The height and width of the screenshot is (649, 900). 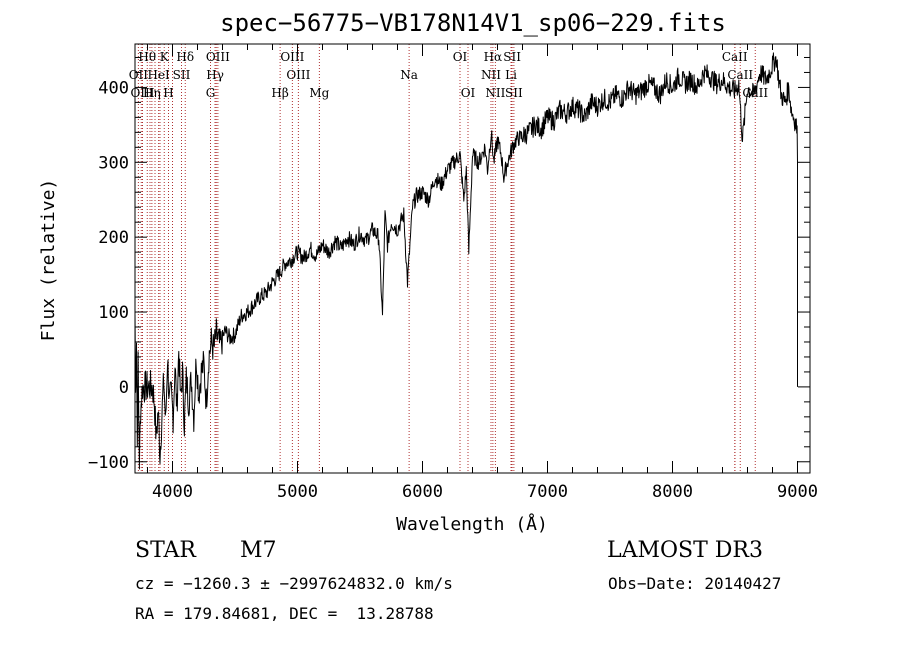 What do you see at coordinates (172, 492) in the screenshot?
I see `x-tick-label: 4000` at bounding box center [172, 492].